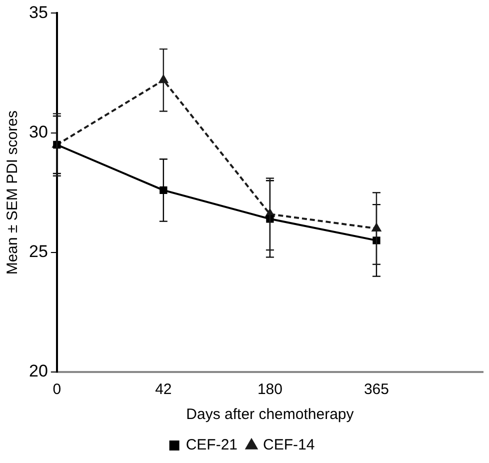  Describe the element at coordinates (38, 132) in the screenshot. I see `y-tick-label: 30` at that location.